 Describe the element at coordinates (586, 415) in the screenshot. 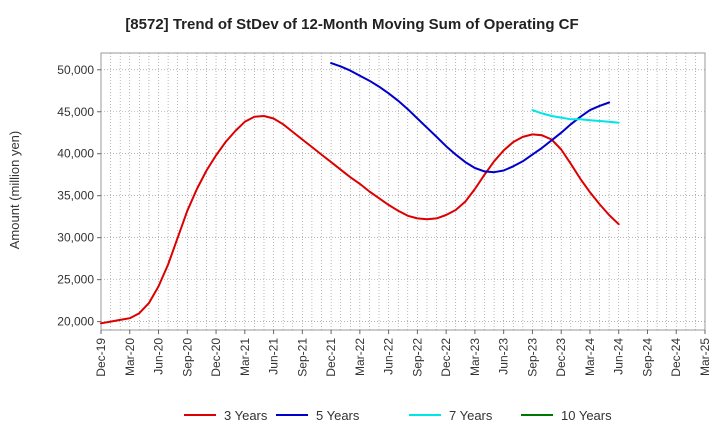

I see `legend-label-10-years: 10 Years` at that location.